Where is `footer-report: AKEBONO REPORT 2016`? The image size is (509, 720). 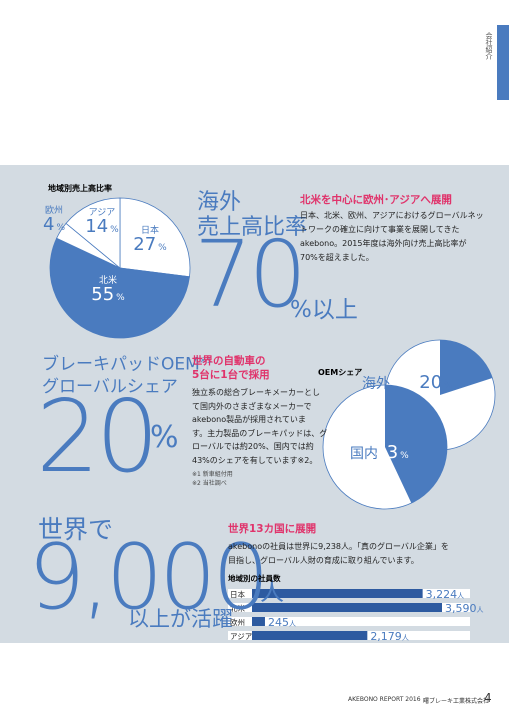
footer-report: AKEBONO REPORT 2016 is located at coordinates (384, 699).